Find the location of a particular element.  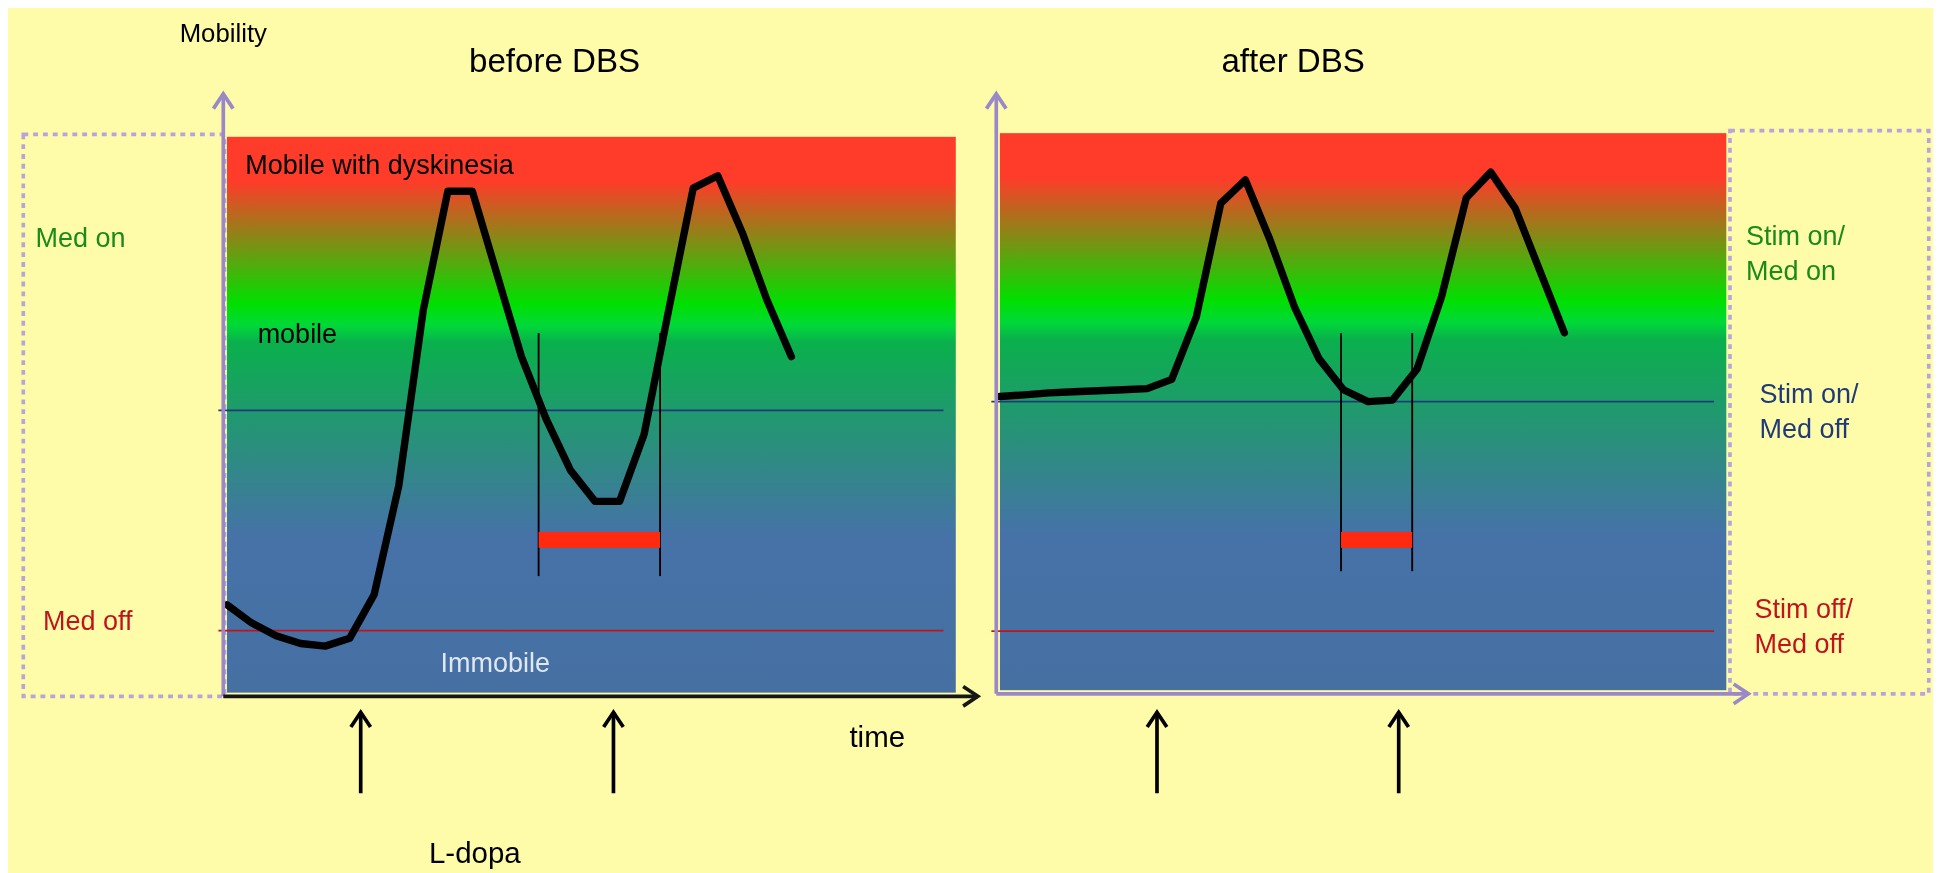

ref-line-label: Stim on/ Med off is located at coordinates (1809, 412).